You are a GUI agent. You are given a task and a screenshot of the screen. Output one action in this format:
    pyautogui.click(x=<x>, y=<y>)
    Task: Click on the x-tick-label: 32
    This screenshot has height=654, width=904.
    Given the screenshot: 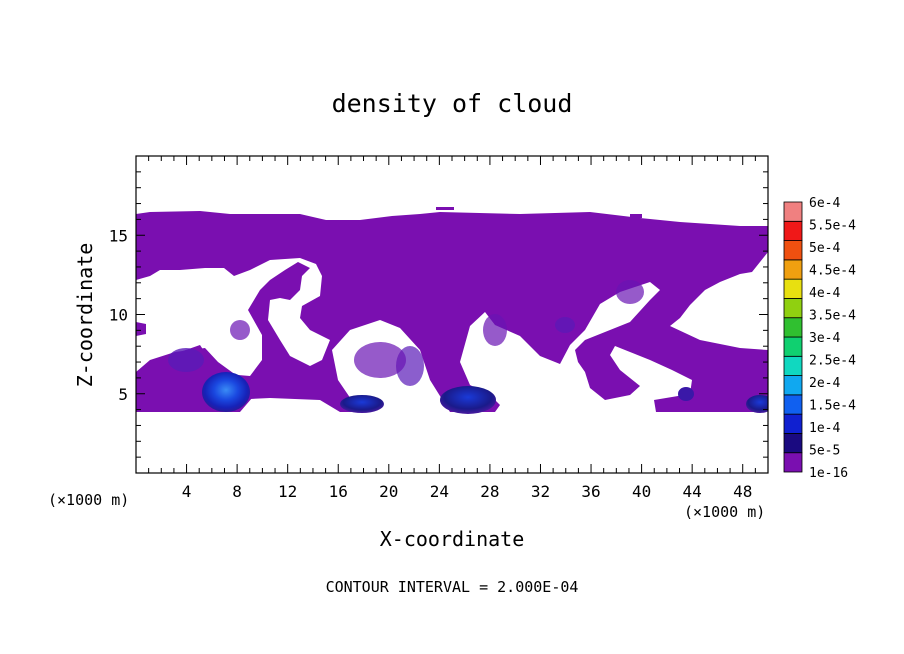 What is the action you would take?
    pyautogui.click(x=540, y=491)
    